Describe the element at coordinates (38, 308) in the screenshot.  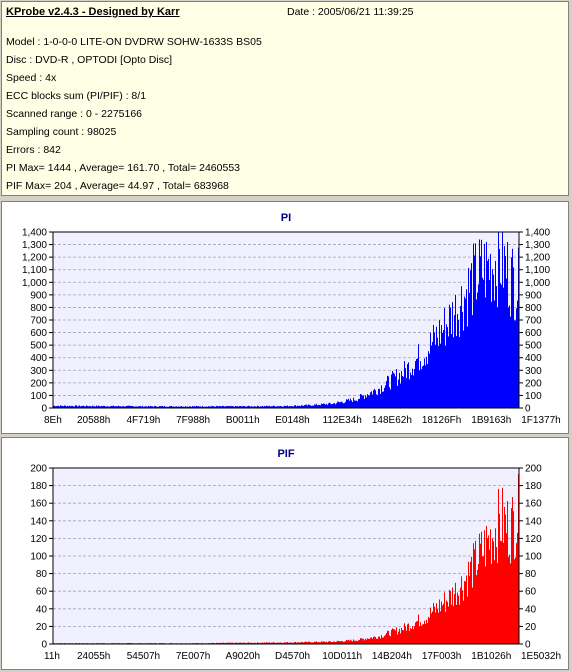
I see `pi-ytick-label: 800` at that location.